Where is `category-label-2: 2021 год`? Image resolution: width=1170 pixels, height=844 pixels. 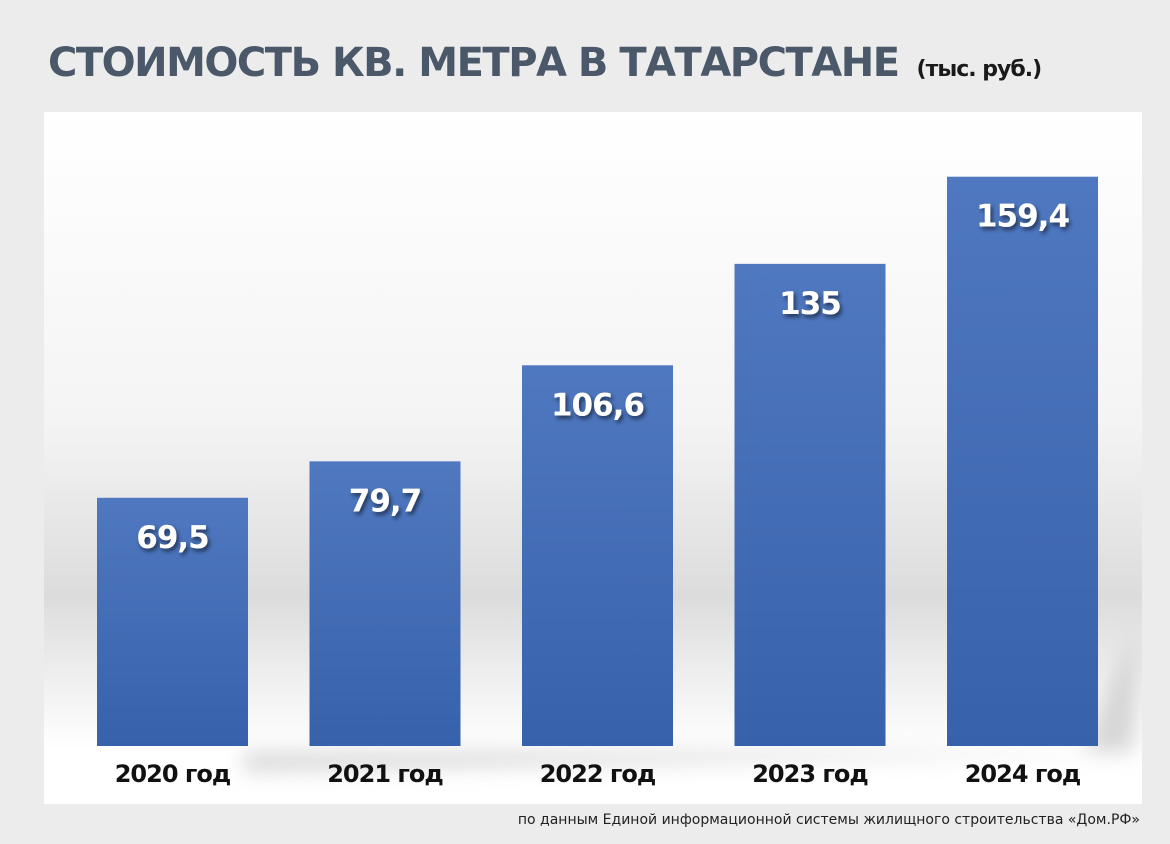
category-label-2: 2021 год is located at coordinates (385, 774).